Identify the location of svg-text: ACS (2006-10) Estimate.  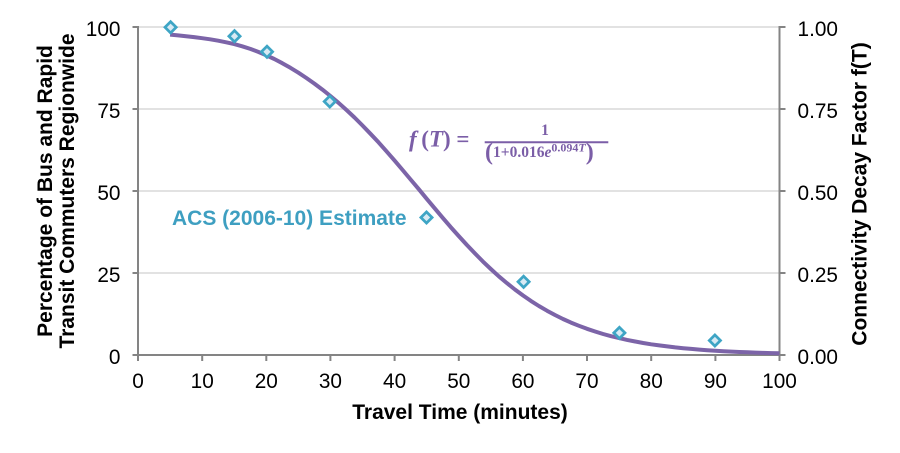
(289, 218).